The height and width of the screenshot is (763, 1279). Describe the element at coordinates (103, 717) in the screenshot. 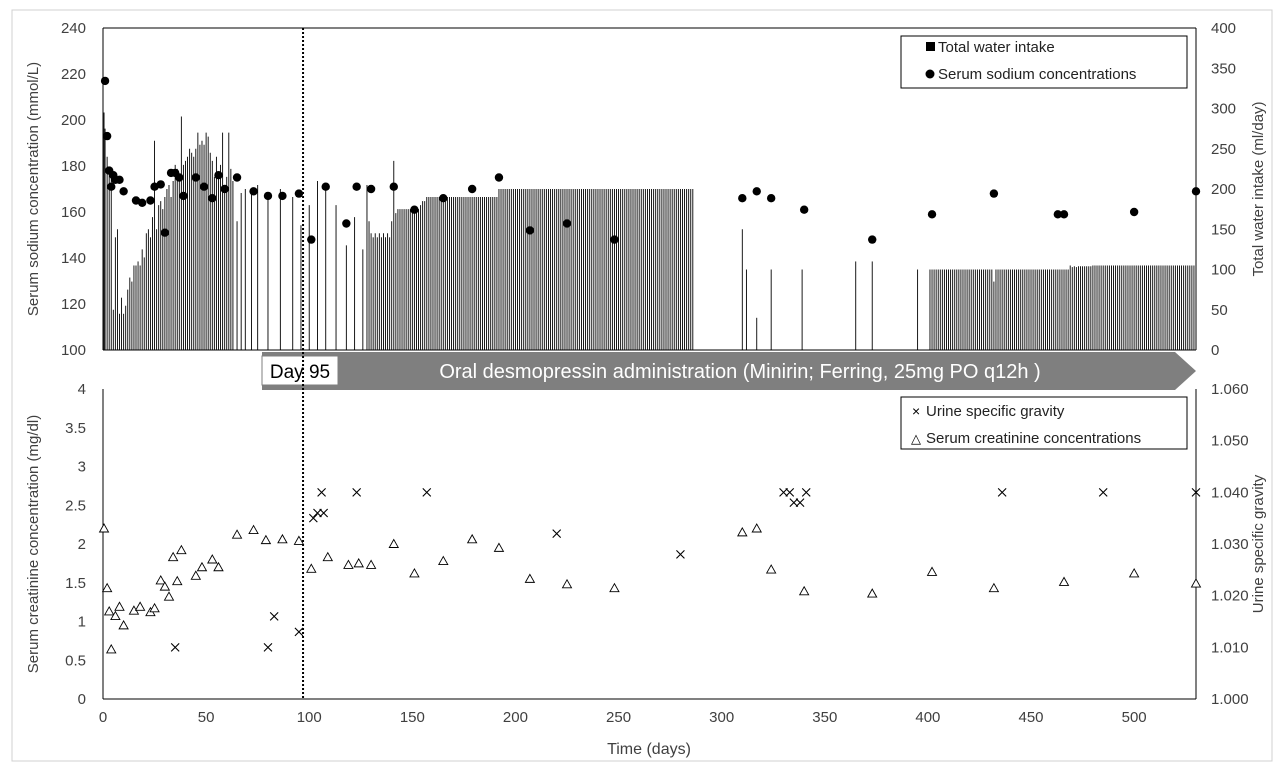

I see `x-tick-label: 0` at that location.